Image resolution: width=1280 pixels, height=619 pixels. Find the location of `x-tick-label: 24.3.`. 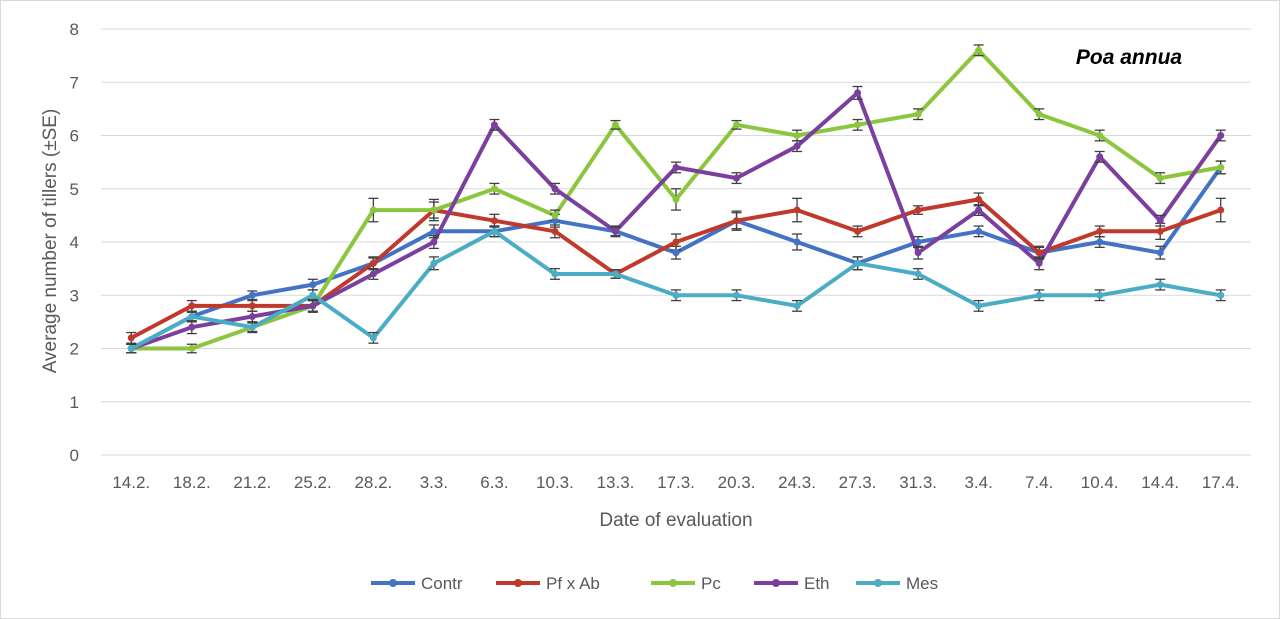

x-tick-label: 24.3. is located at coordinates (797, 482).